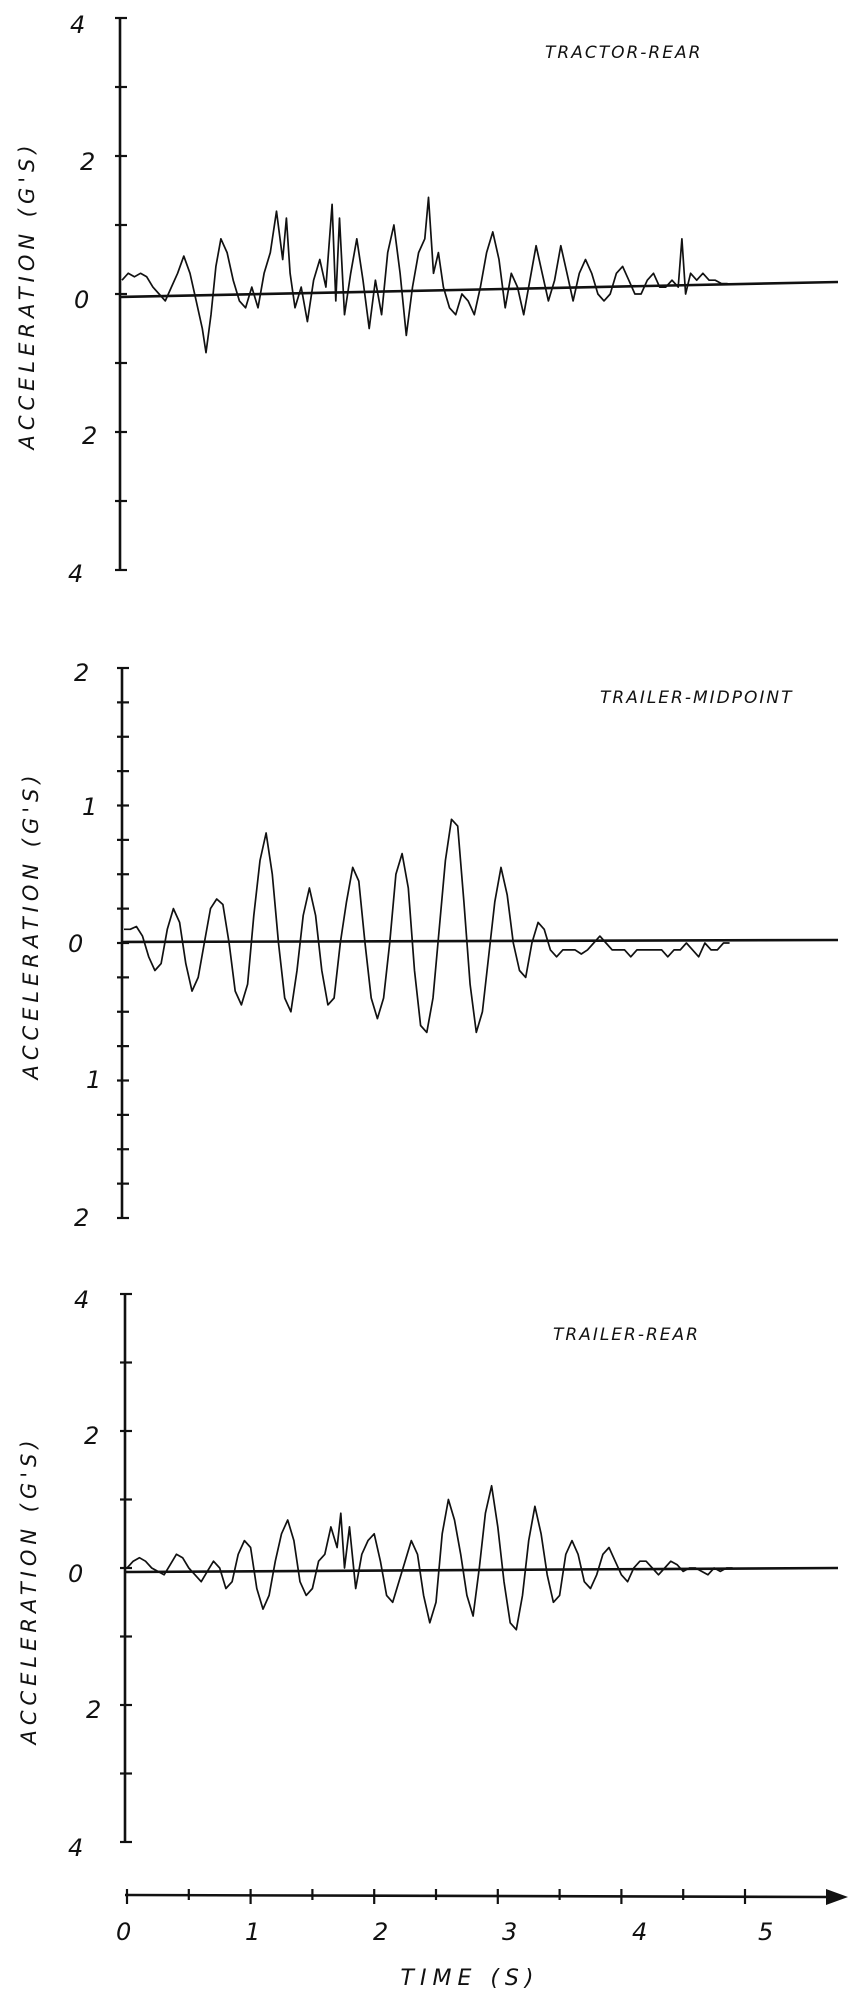 This screenshot has width=853, height=1992. What do you see at coordinates (509, 1932) in the screenshot?
I see `x-tick-label: 3` at bounding box center [509, 1932].